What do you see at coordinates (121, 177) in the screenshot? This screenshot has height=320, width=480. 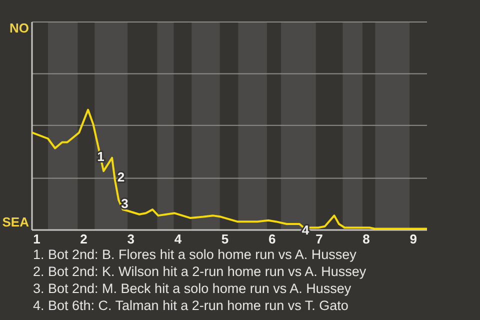 I see `annotation: 2` at bounding box center [121, 177].